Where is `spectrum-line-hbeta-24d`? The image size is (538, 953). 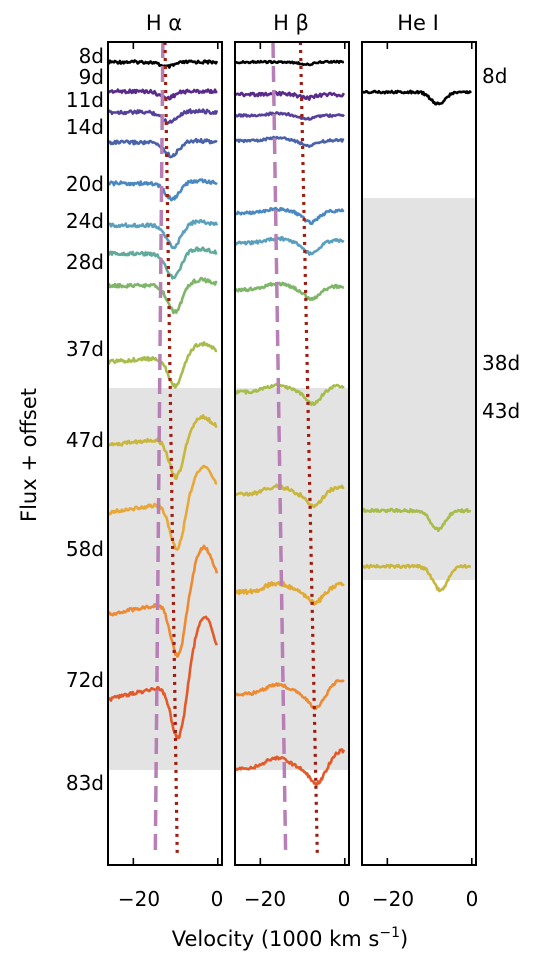 spectrum-line-hbeta-24d is located at coordinates (289, 245).